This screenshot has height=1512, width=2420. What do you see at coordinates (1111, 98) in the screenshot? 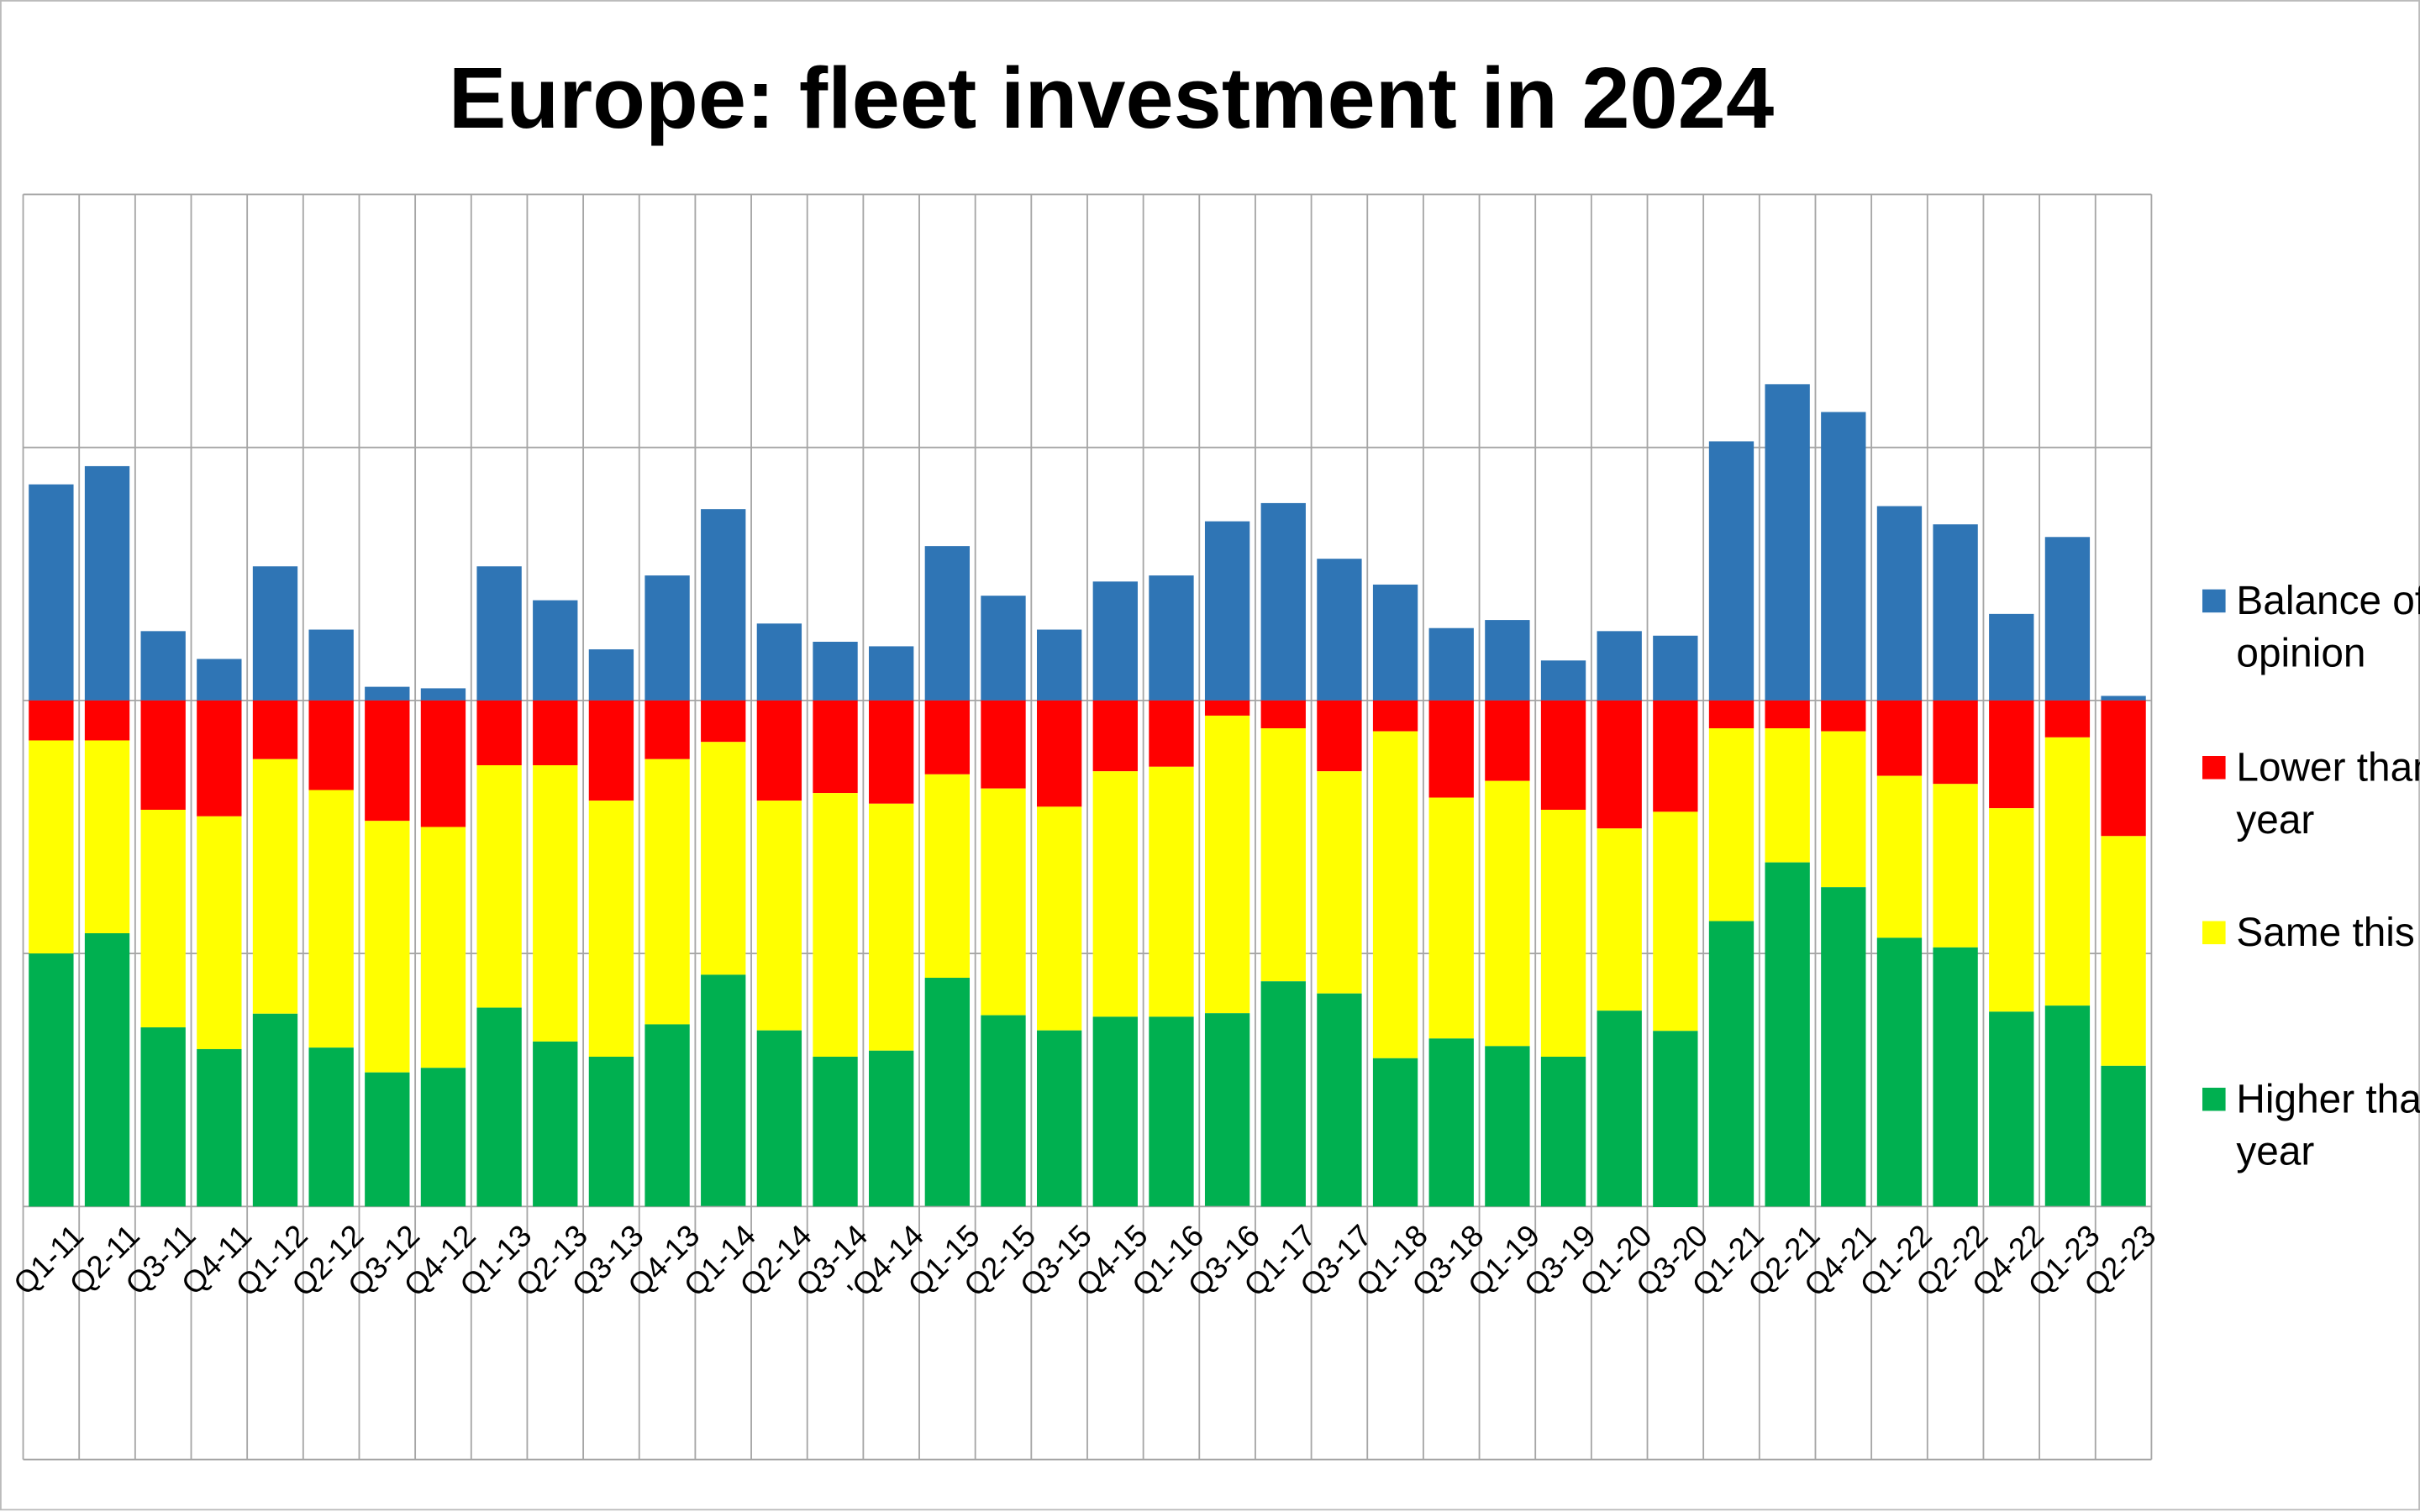
I see `chart-title: Europe: fleet investment in 2024` at bounding box center [1111, 98].